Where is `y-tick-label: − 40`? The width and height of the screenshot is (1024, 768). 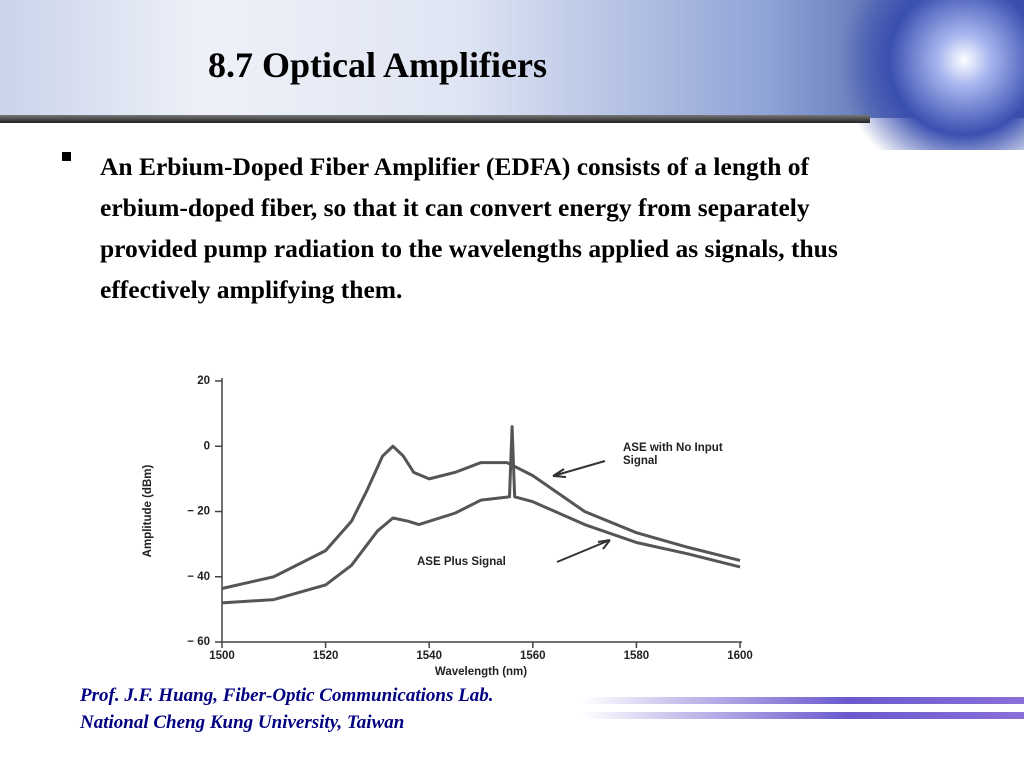
y-tick-label: − 40 is located at coordinates (198, 577).